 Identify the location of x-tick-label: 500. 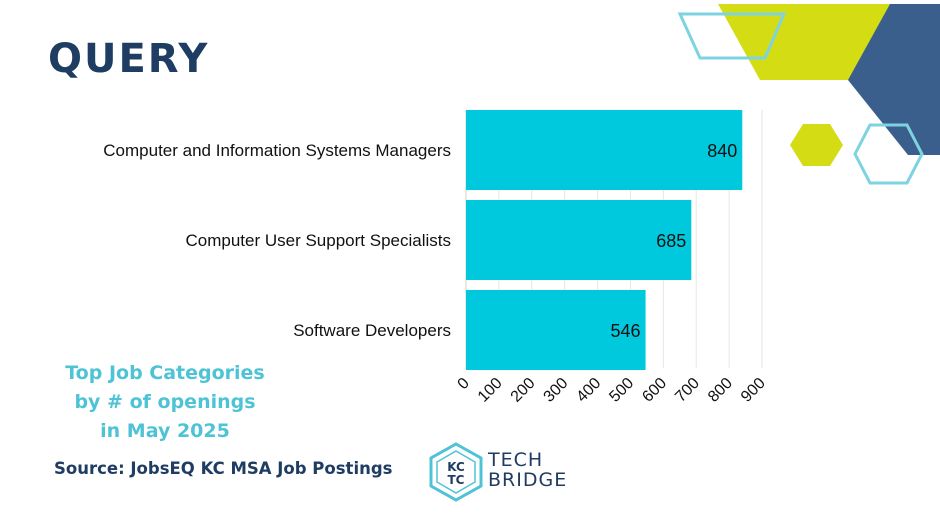
(621, 390).